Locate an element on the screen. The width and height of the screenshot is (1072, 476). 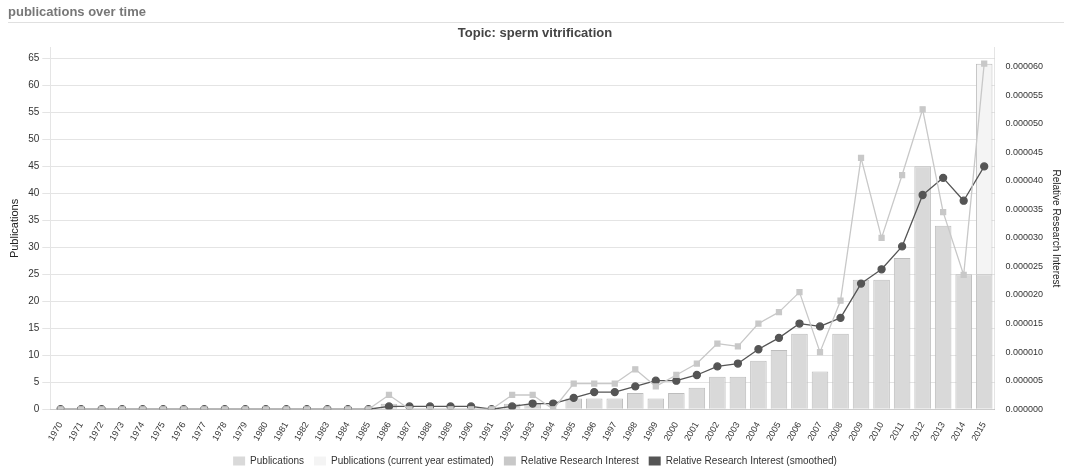
y-tick-label: 50 is located at coordinates (34, 139).